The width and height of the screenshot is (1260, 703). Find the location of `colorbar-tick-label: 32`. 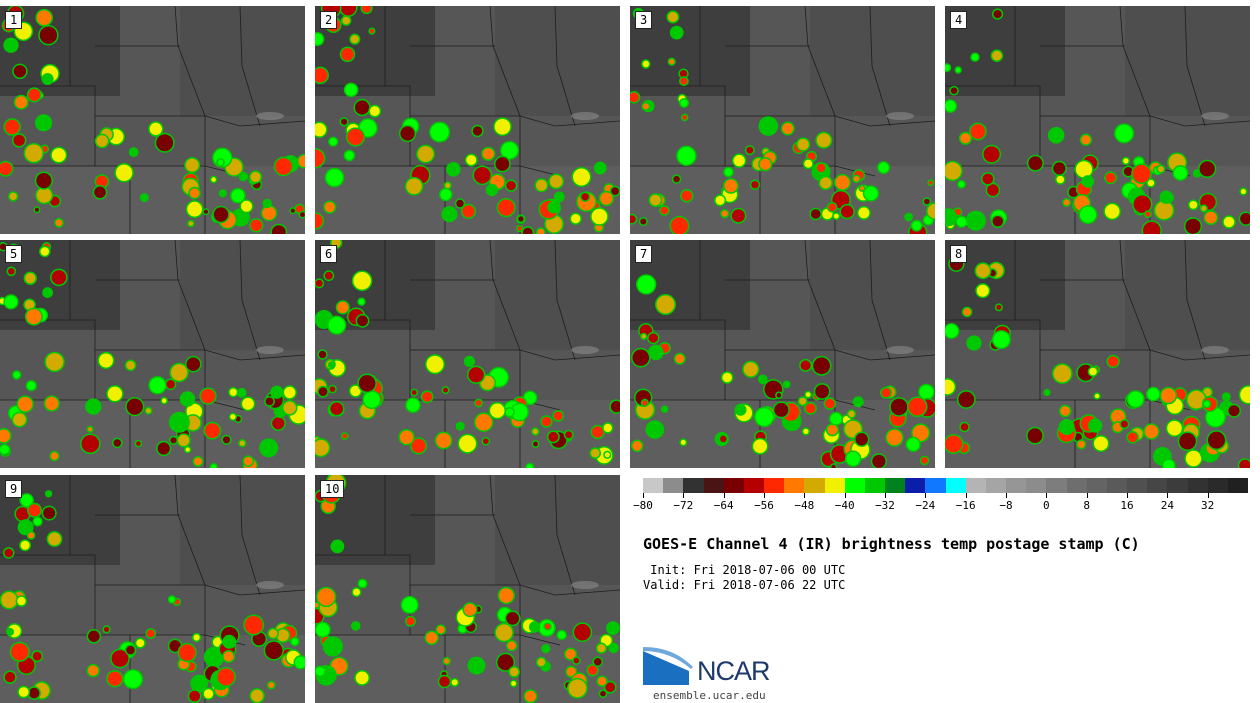

colorbar-tick-label: 32 is located at coordinates (1208, 505).